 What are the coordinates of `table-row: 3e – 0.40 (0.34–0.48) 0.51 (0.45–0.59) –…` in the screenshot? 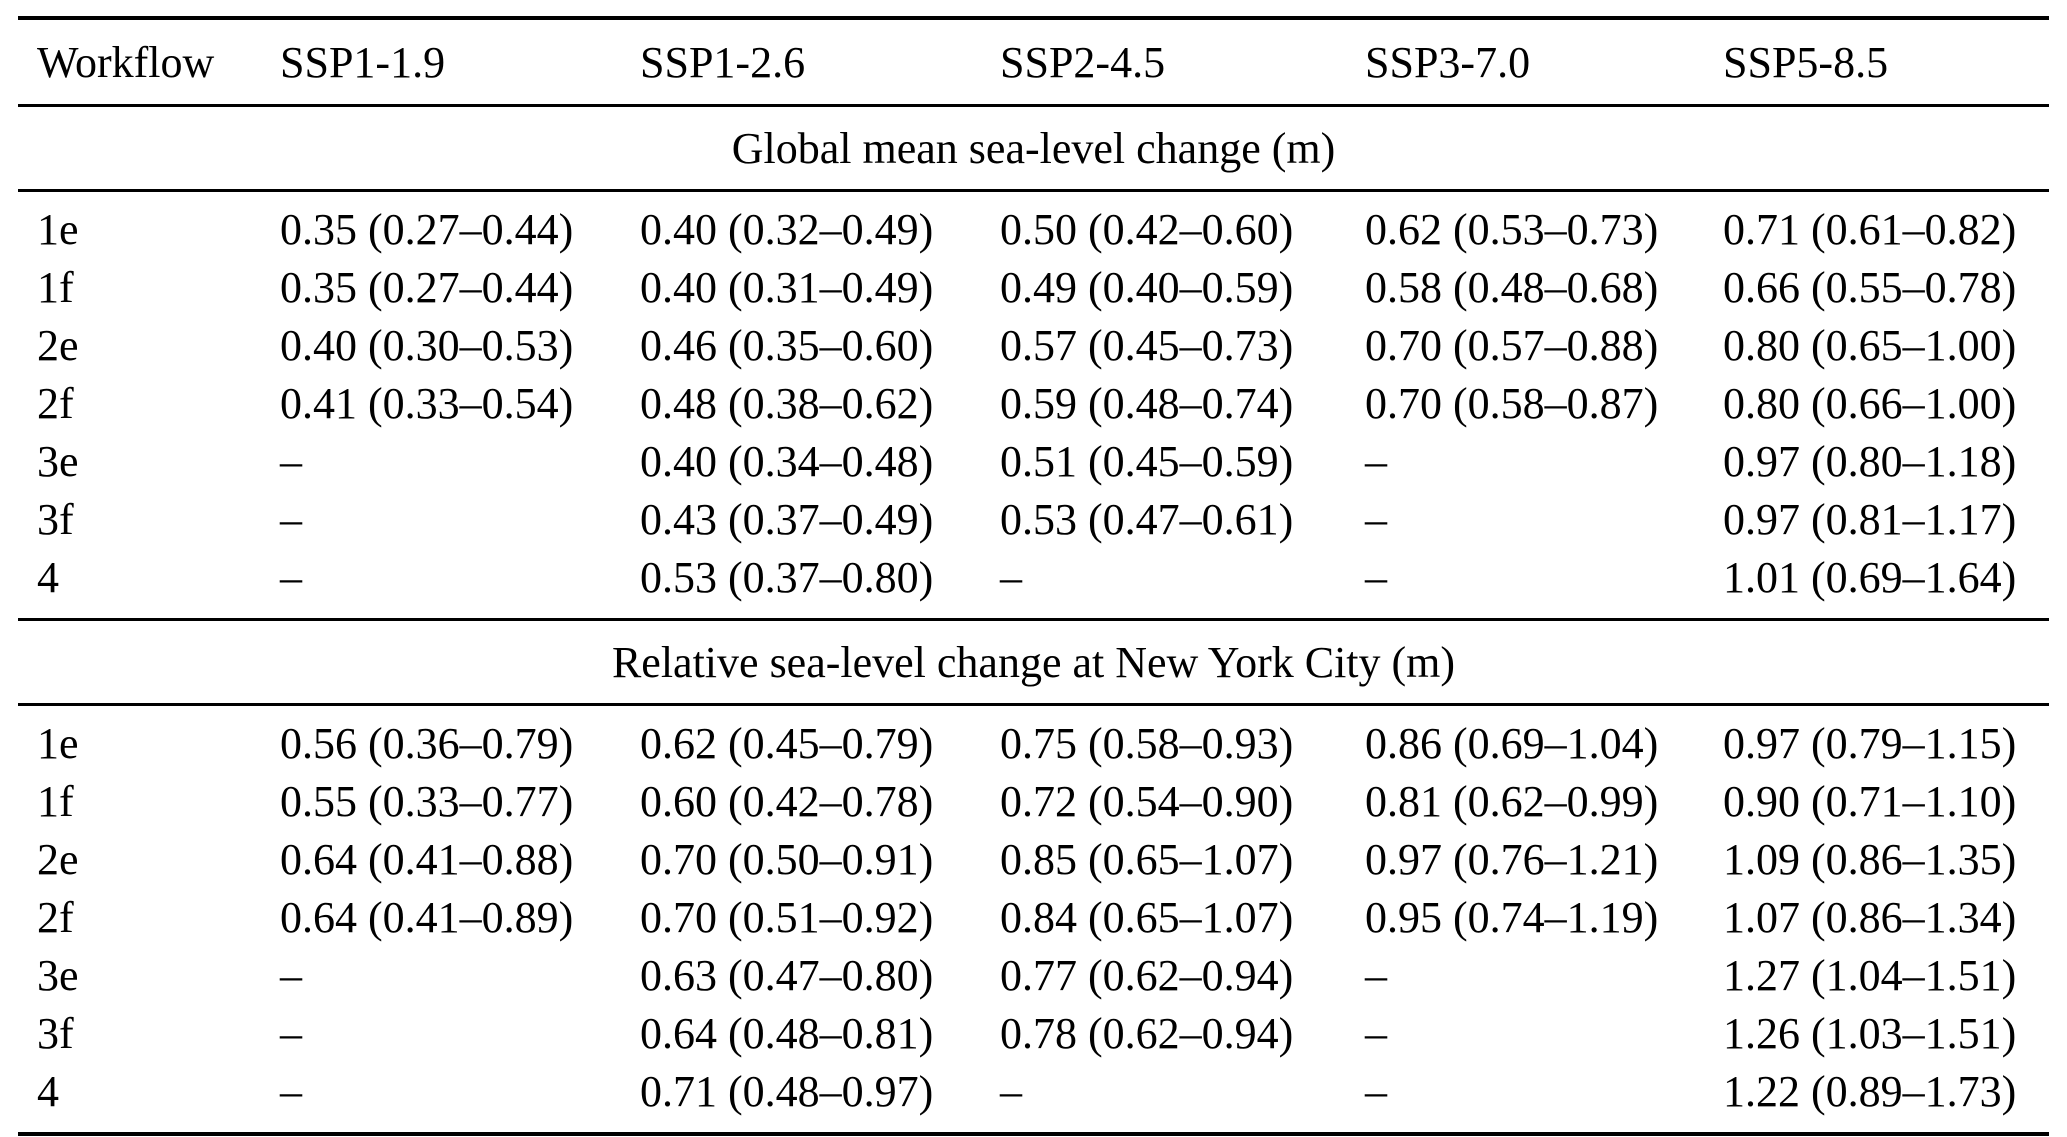 It's located at (1033, 461).